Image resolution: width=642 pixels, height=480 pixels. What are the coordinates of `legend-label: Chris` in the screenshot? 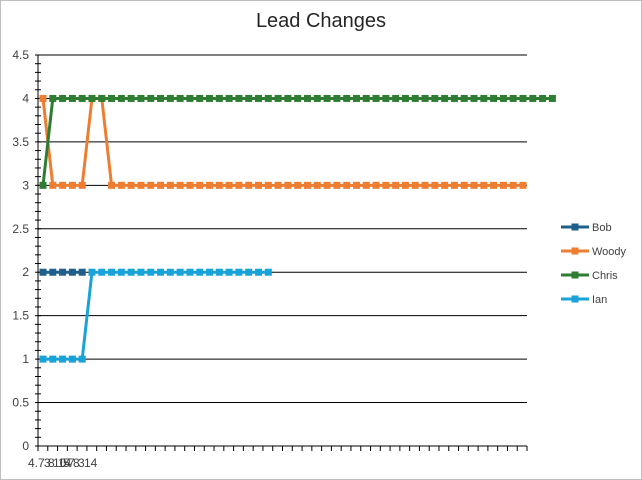 It's located at (605, 276).